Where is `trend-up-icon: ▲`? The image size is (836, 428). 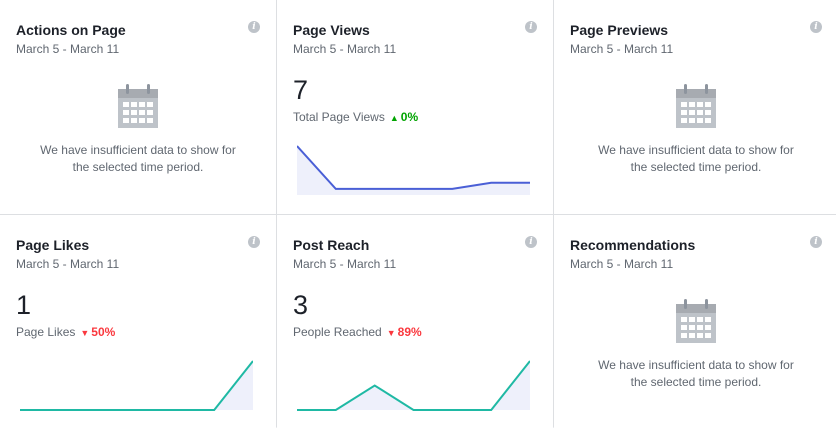 trend-up-icon: ▲ is located at coordinates (394, 118).